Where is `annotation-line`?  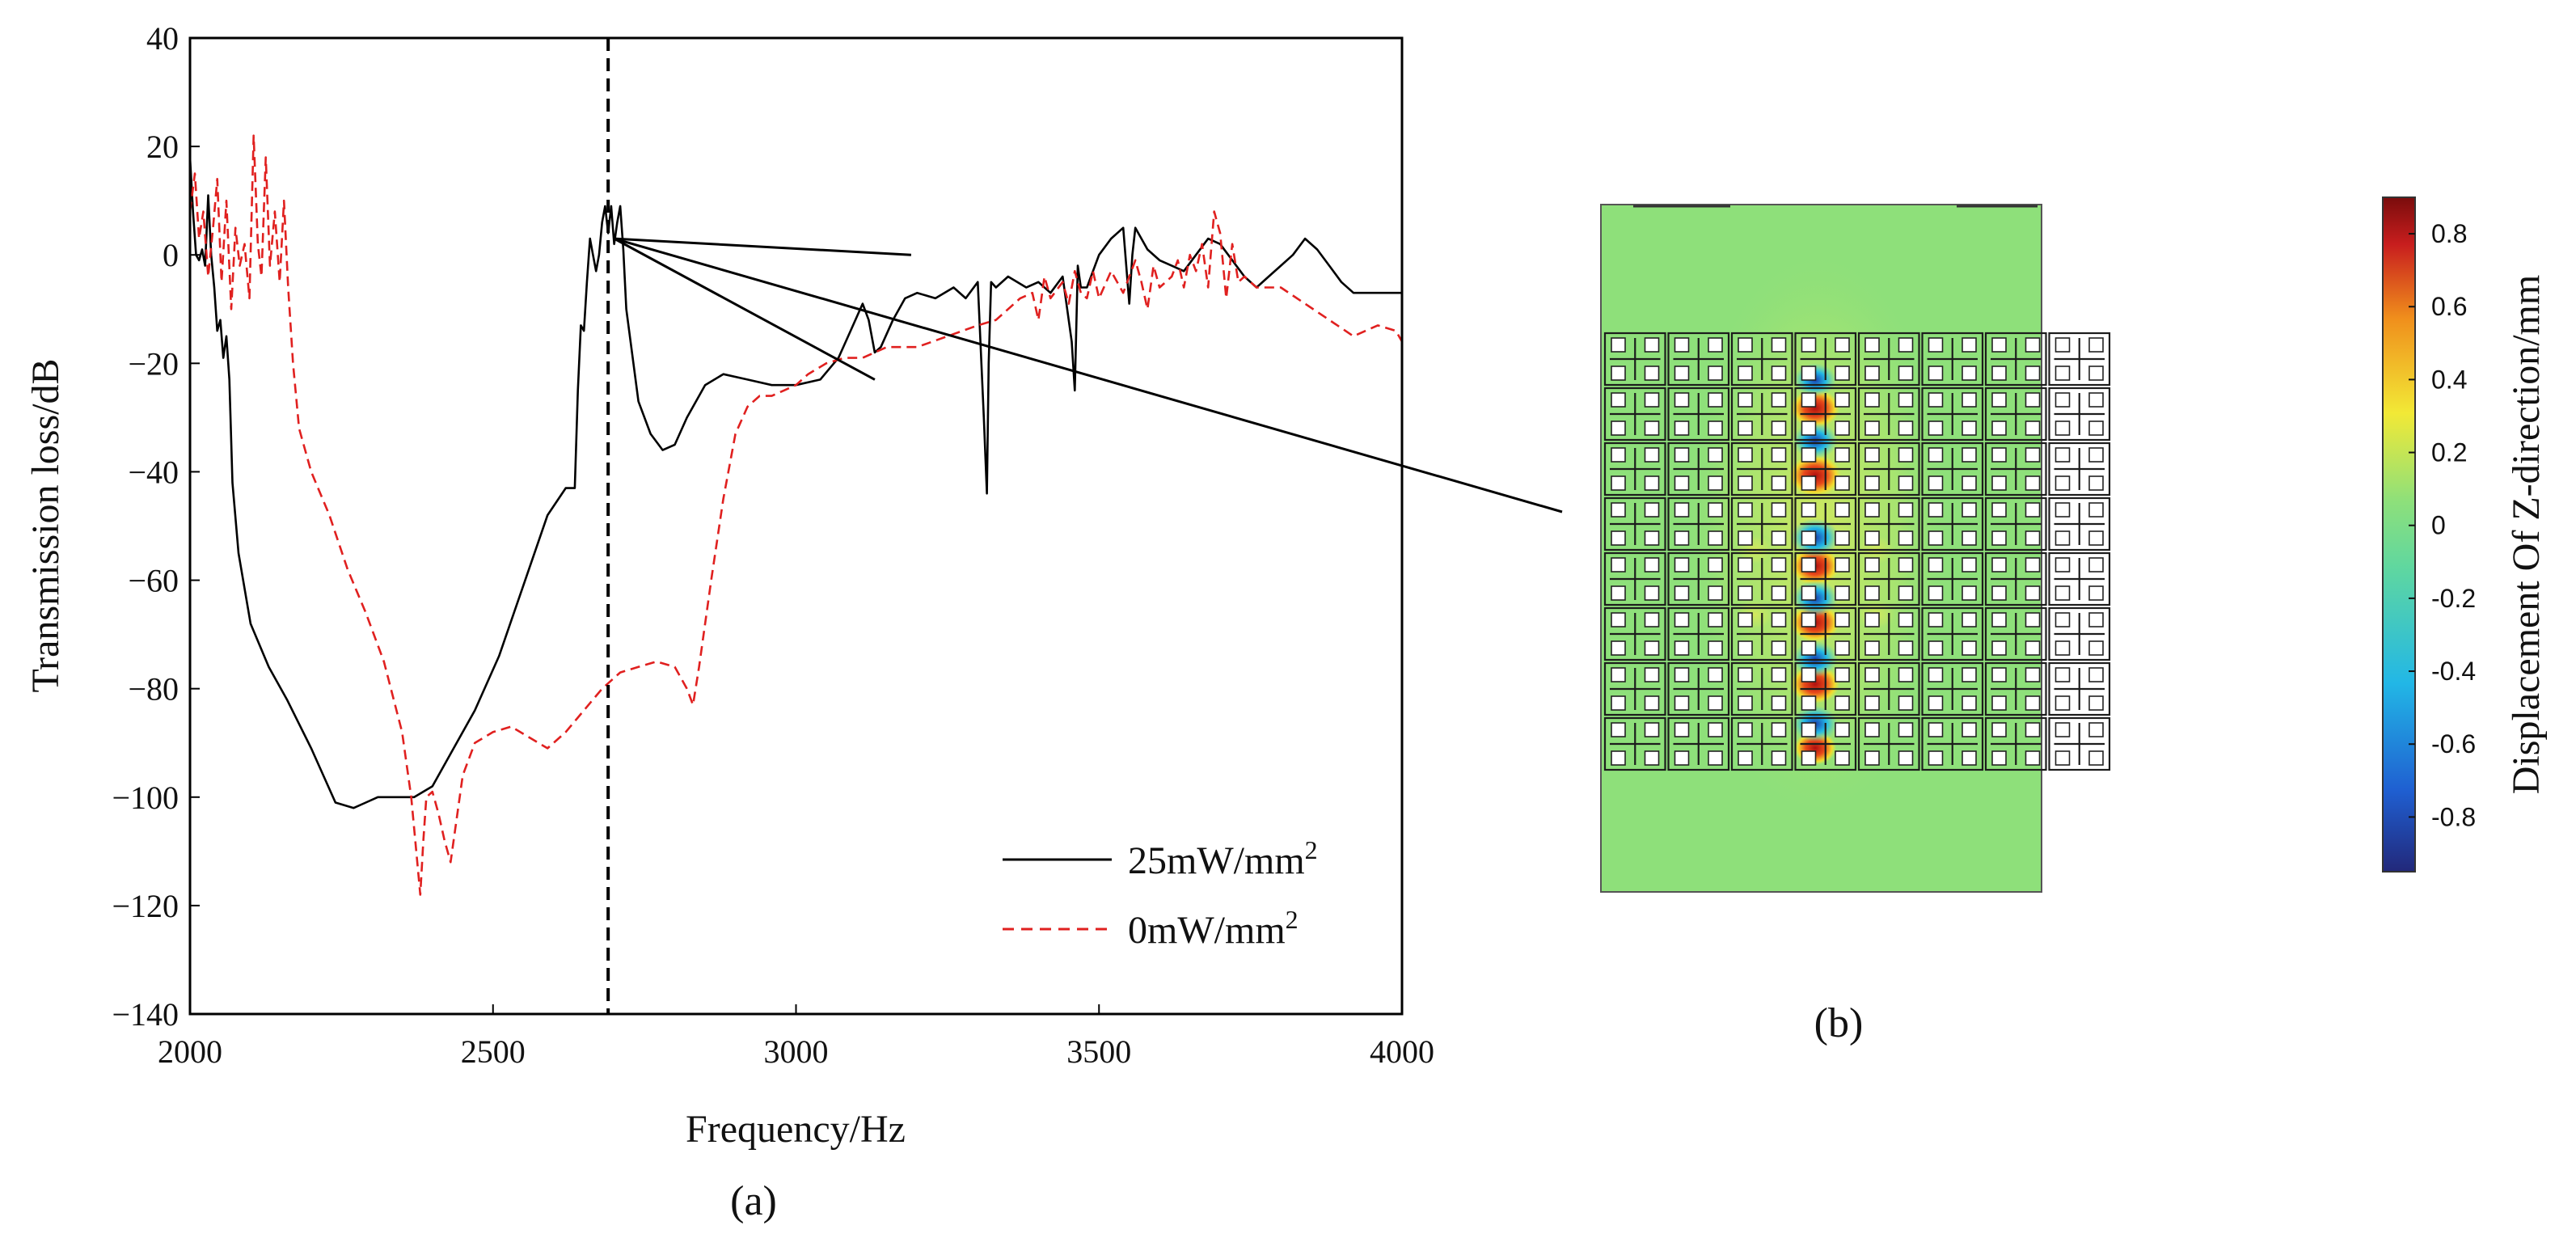 annotation-line is located at coordinates (762, 246).